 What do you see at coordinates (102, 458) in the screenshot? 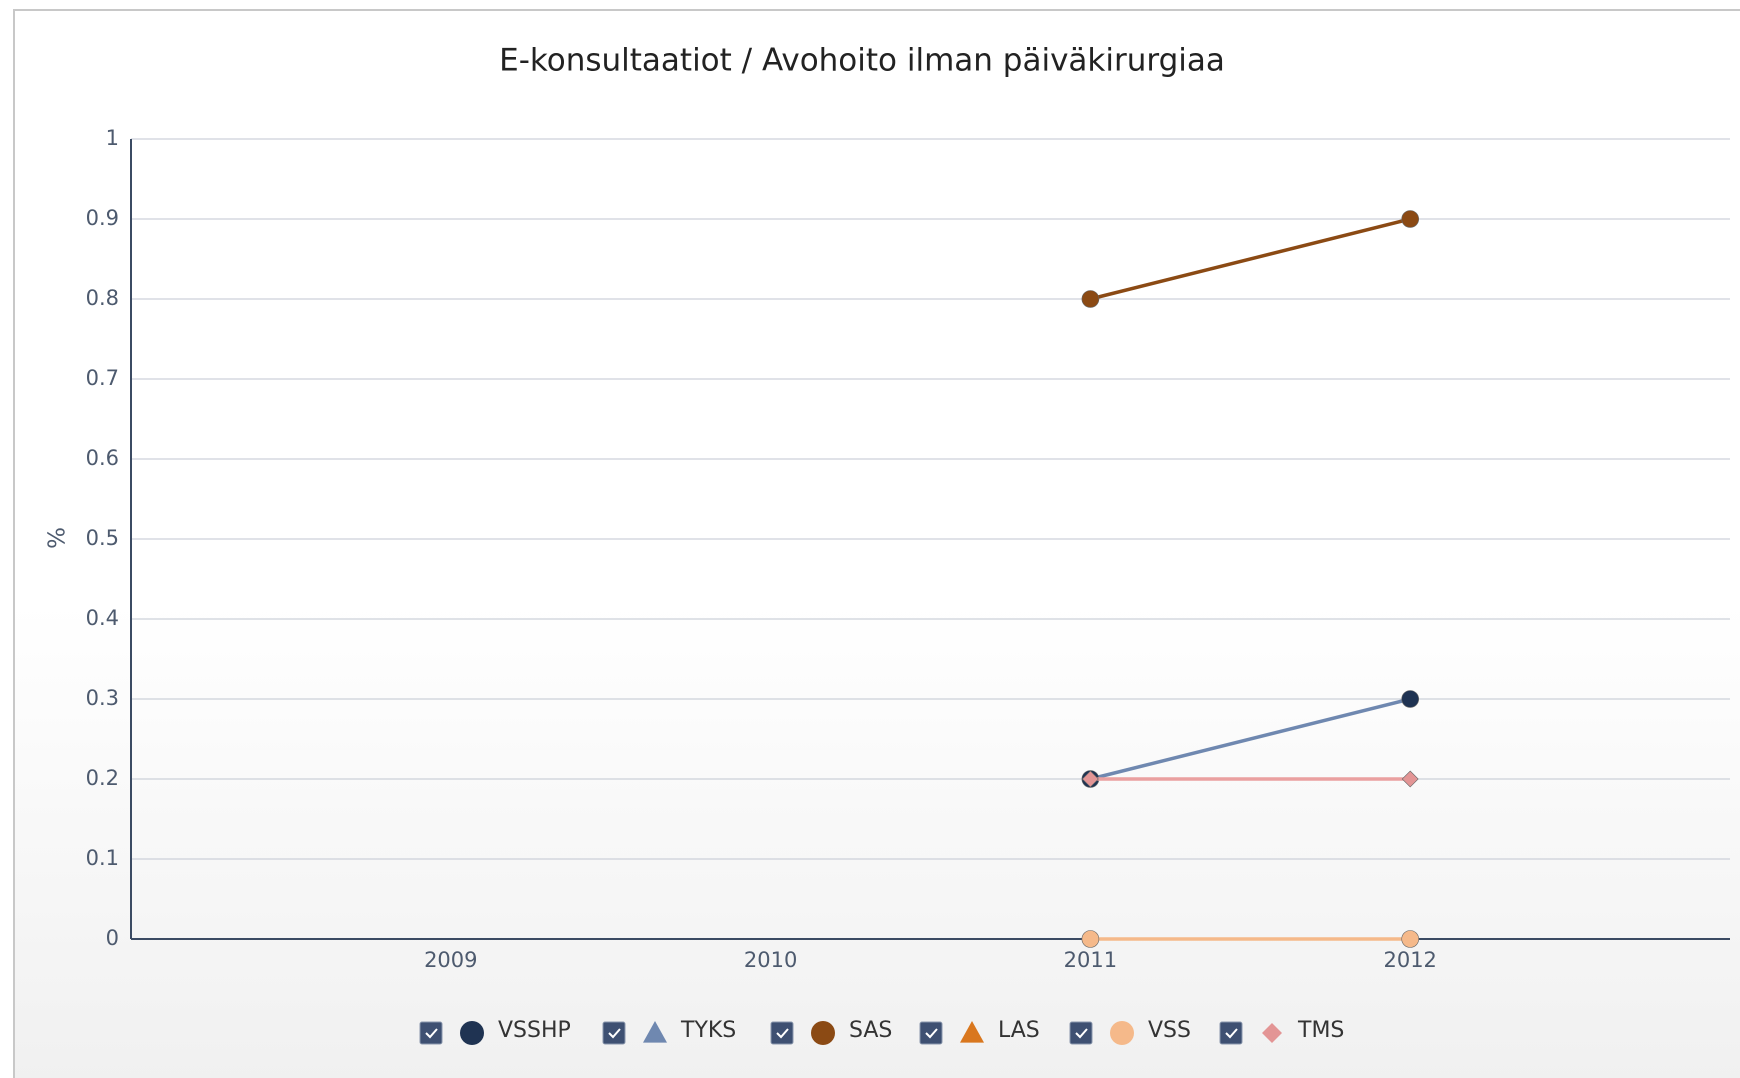
I see `y-tick-label: 0.6` at bounding box center [102, 458].